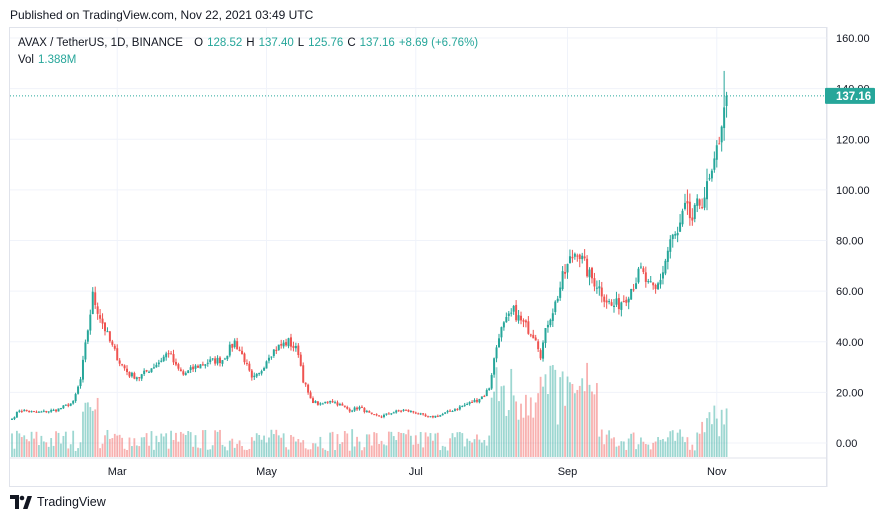  What do you see at coordinates (117, 472) in the screenshot?
I see `x-tick-label: Mar` at bounding box center [117, 472].